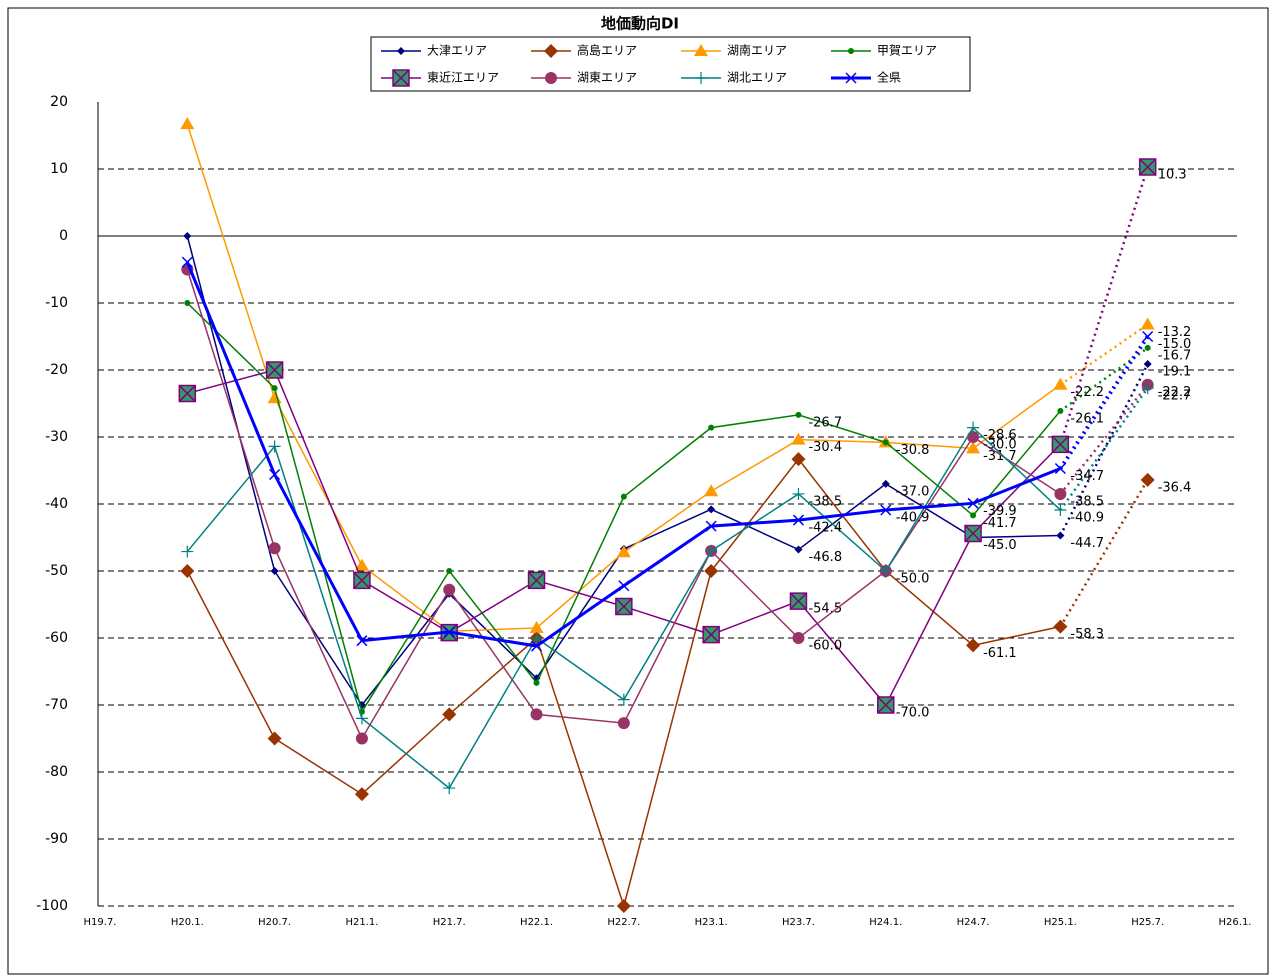 The height and width of the screenshot is (976, 1276). I want to click on data-label: -19.1, so click(1175, 371).